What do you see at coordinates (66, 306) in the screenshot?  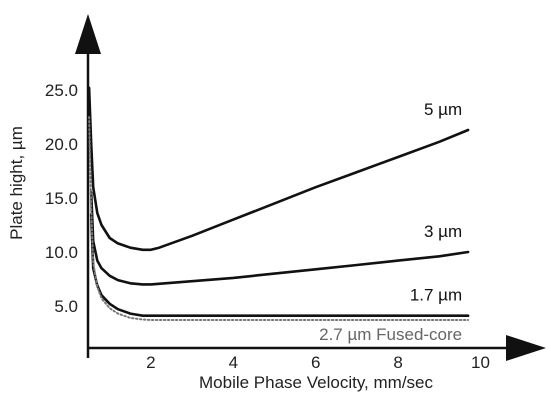 I see `y-tick-label: 5.0` at bounding box center [66, 306].